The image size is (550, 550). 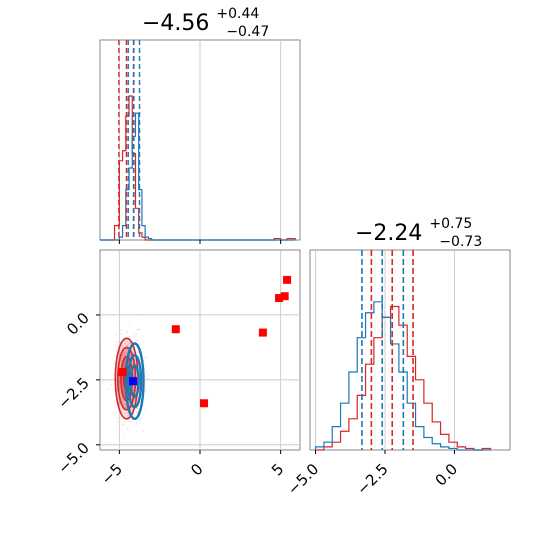 I want to click on x-tick-label: 0, so click(x=196, y=469).